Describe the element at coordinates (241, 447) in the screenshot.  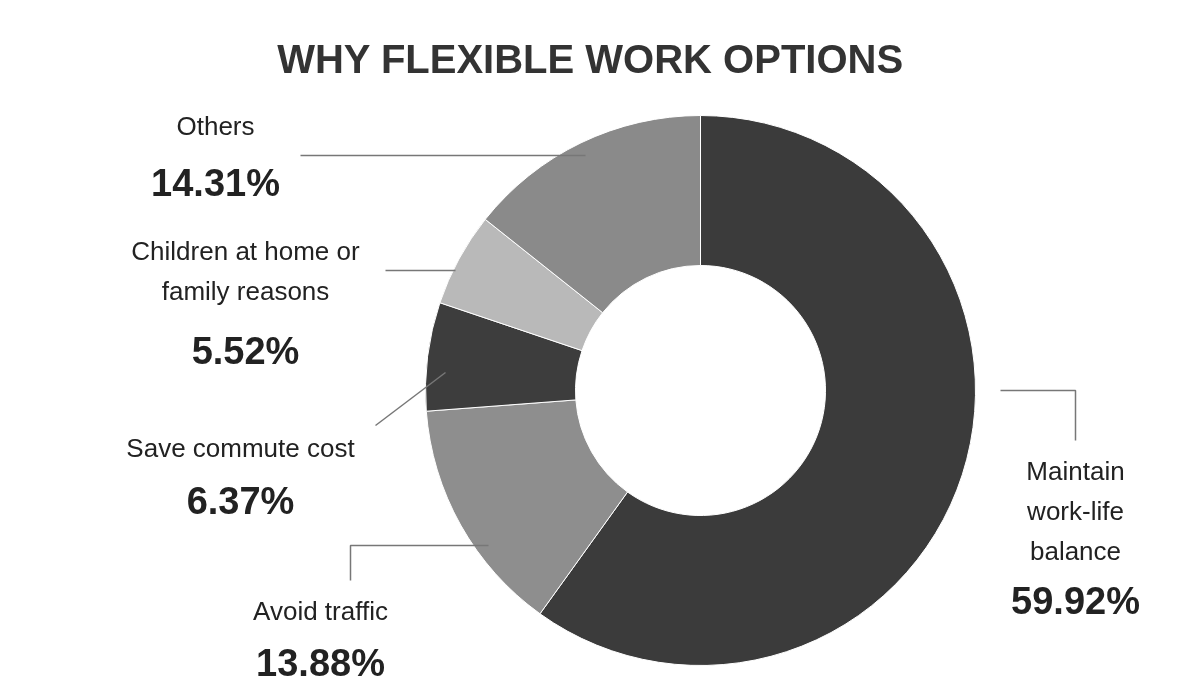
I see `slice-label: Save commute cost` at that location.